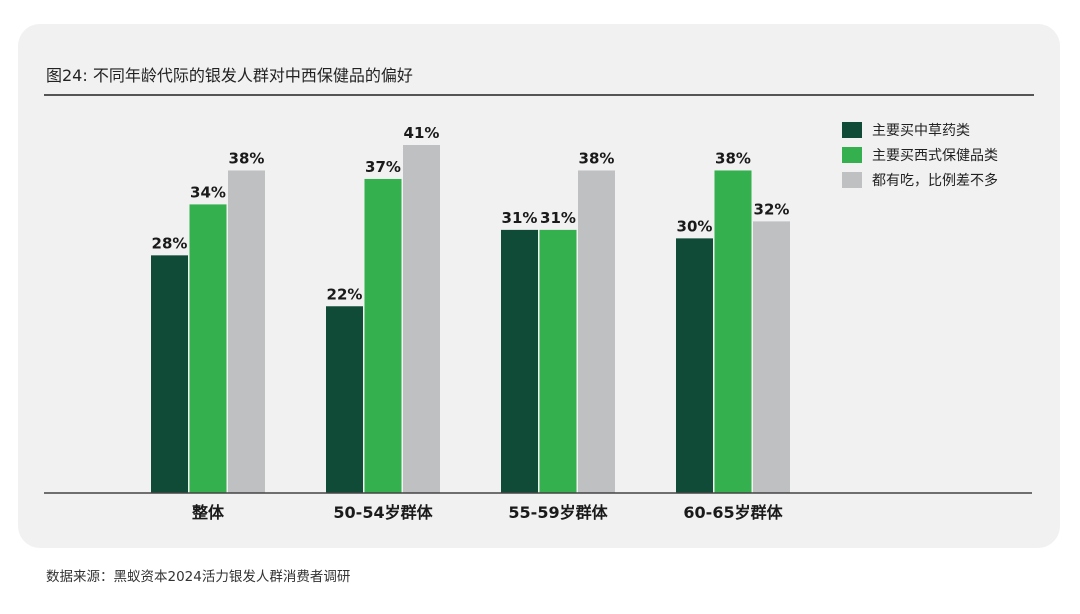  What do you see at coordinates (935, 155) in the screenshot?
I see `legend-label-western: 主要买西式保健品类` at bounding box center [935, 155].